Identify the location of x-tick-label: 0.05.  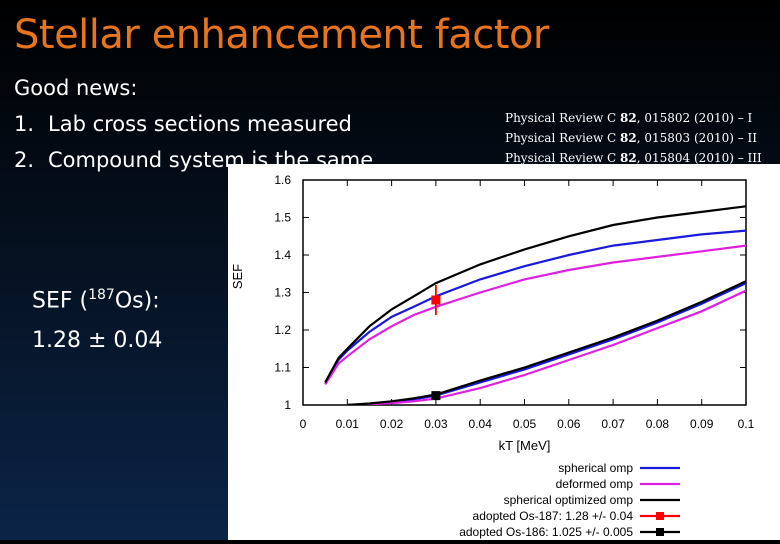
(525, 424).